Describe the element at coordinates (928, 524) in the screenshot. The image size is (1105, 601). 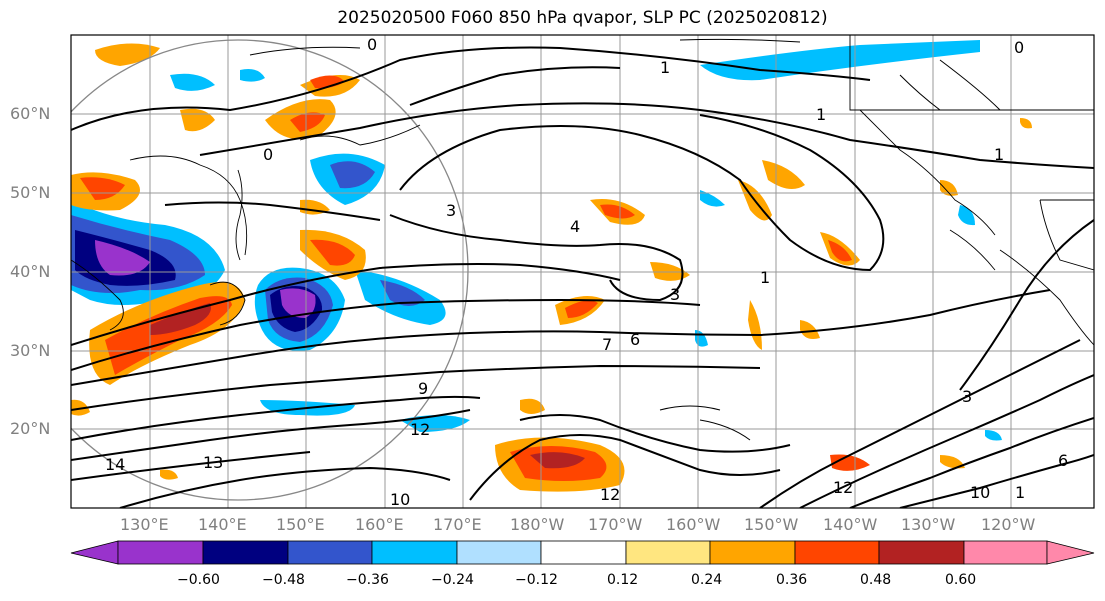
I see `lon-label: 130°W` at that location.